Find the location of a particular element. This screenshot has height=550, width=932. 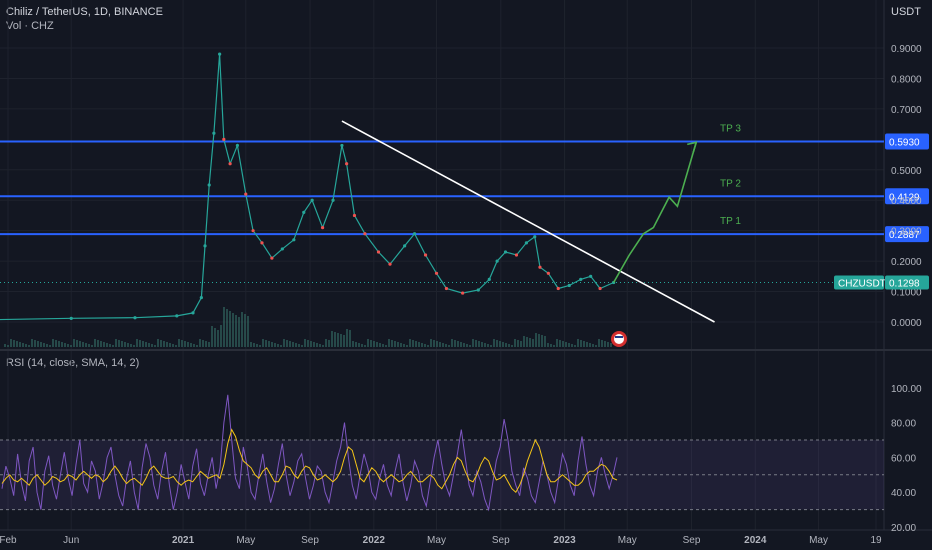

price-tick-label: 0.3000 is located at coordinates (906, 232).